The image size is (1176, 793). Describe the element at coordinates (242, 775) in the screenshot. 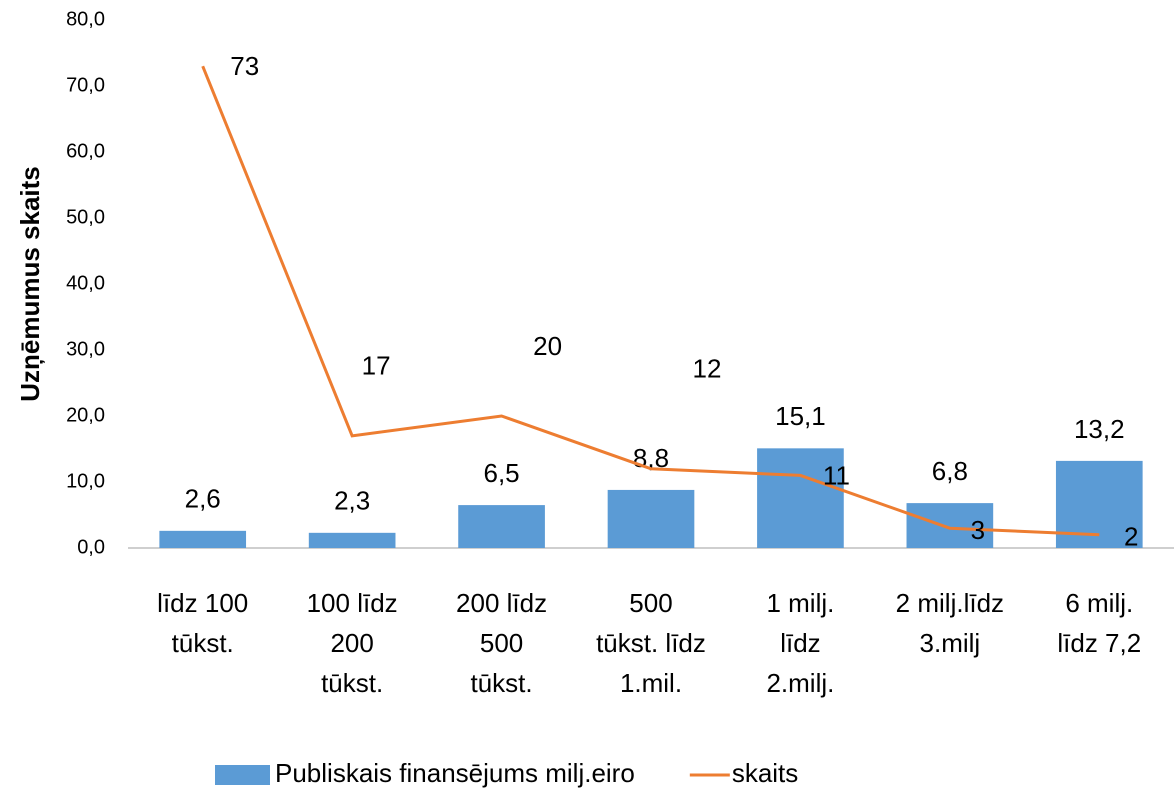

I see `legend-swatch` at that location.